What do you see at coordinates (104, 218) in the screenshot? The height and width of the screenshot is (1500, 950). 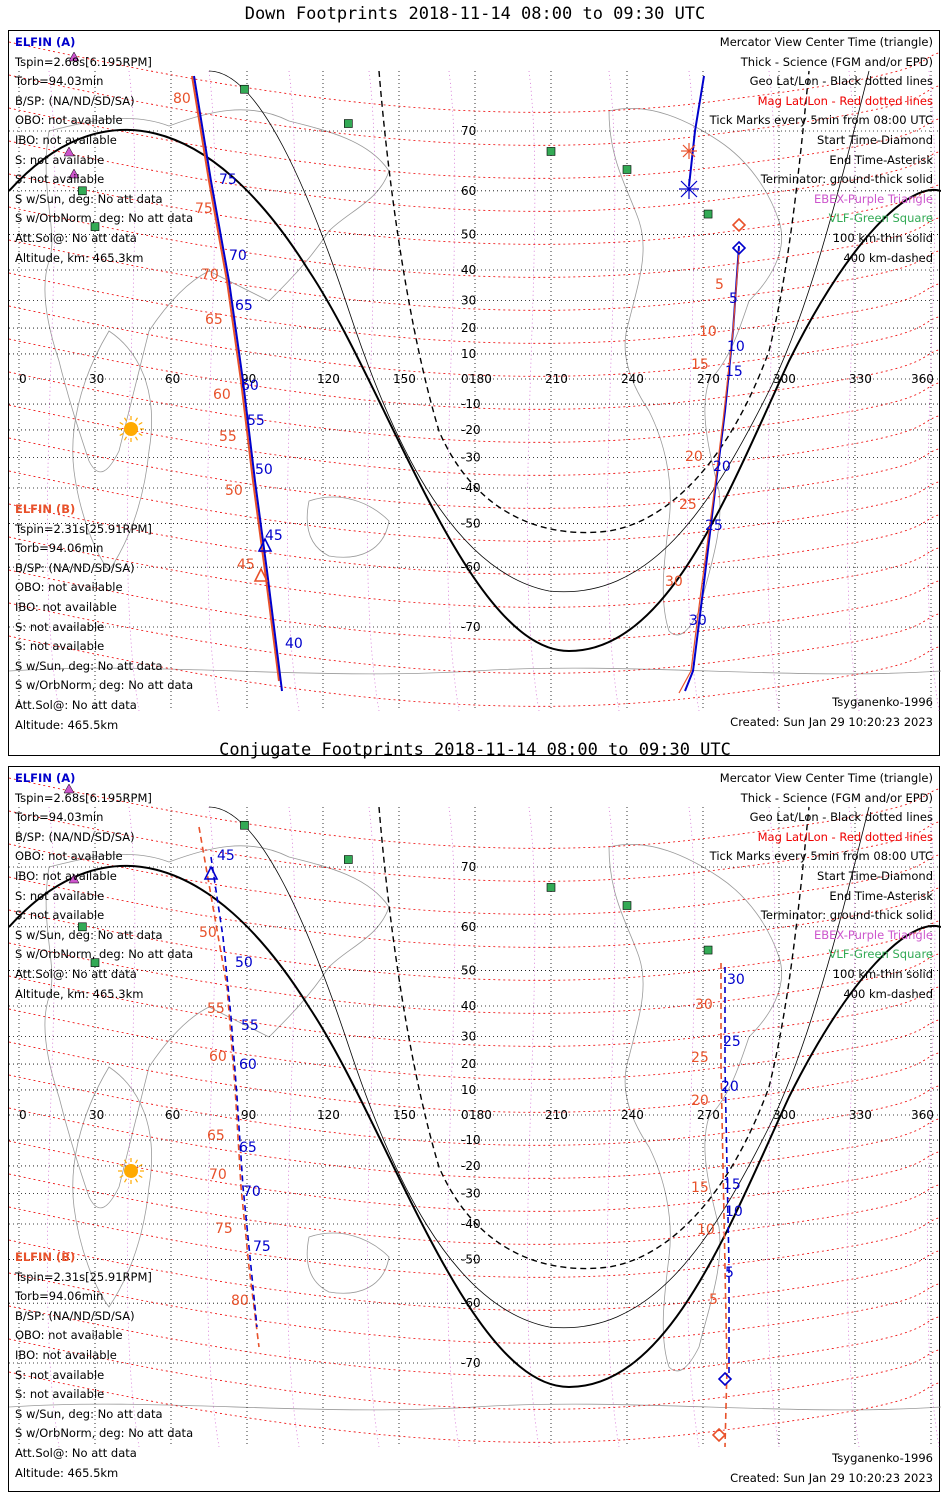 I see `info-line: S w/OrbNorm, deg: No att data` at bounding box center [104, 218].